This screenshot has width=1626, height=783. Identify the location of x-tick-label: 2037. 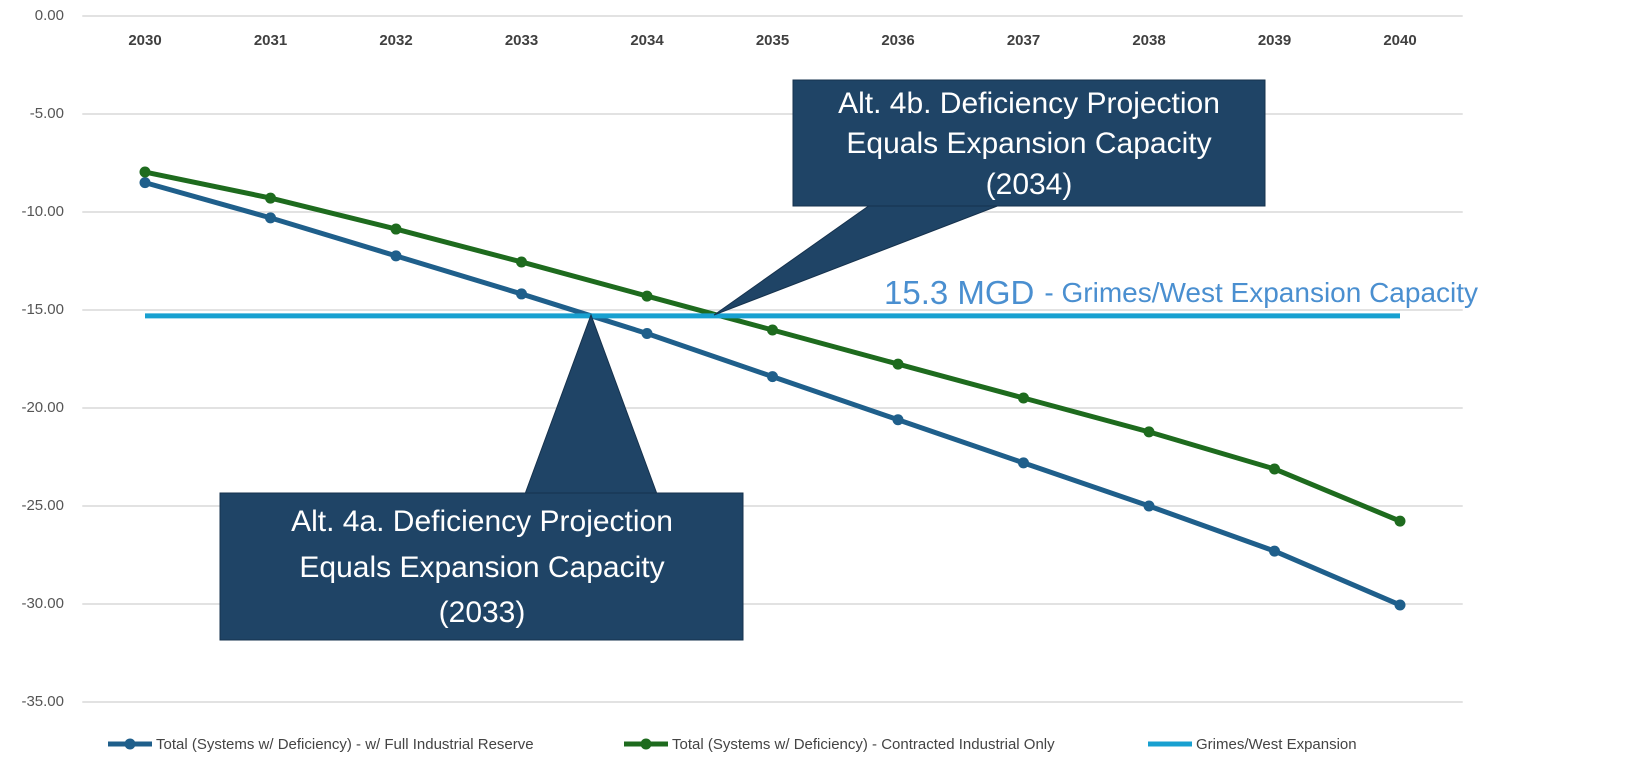
(1023, 40).